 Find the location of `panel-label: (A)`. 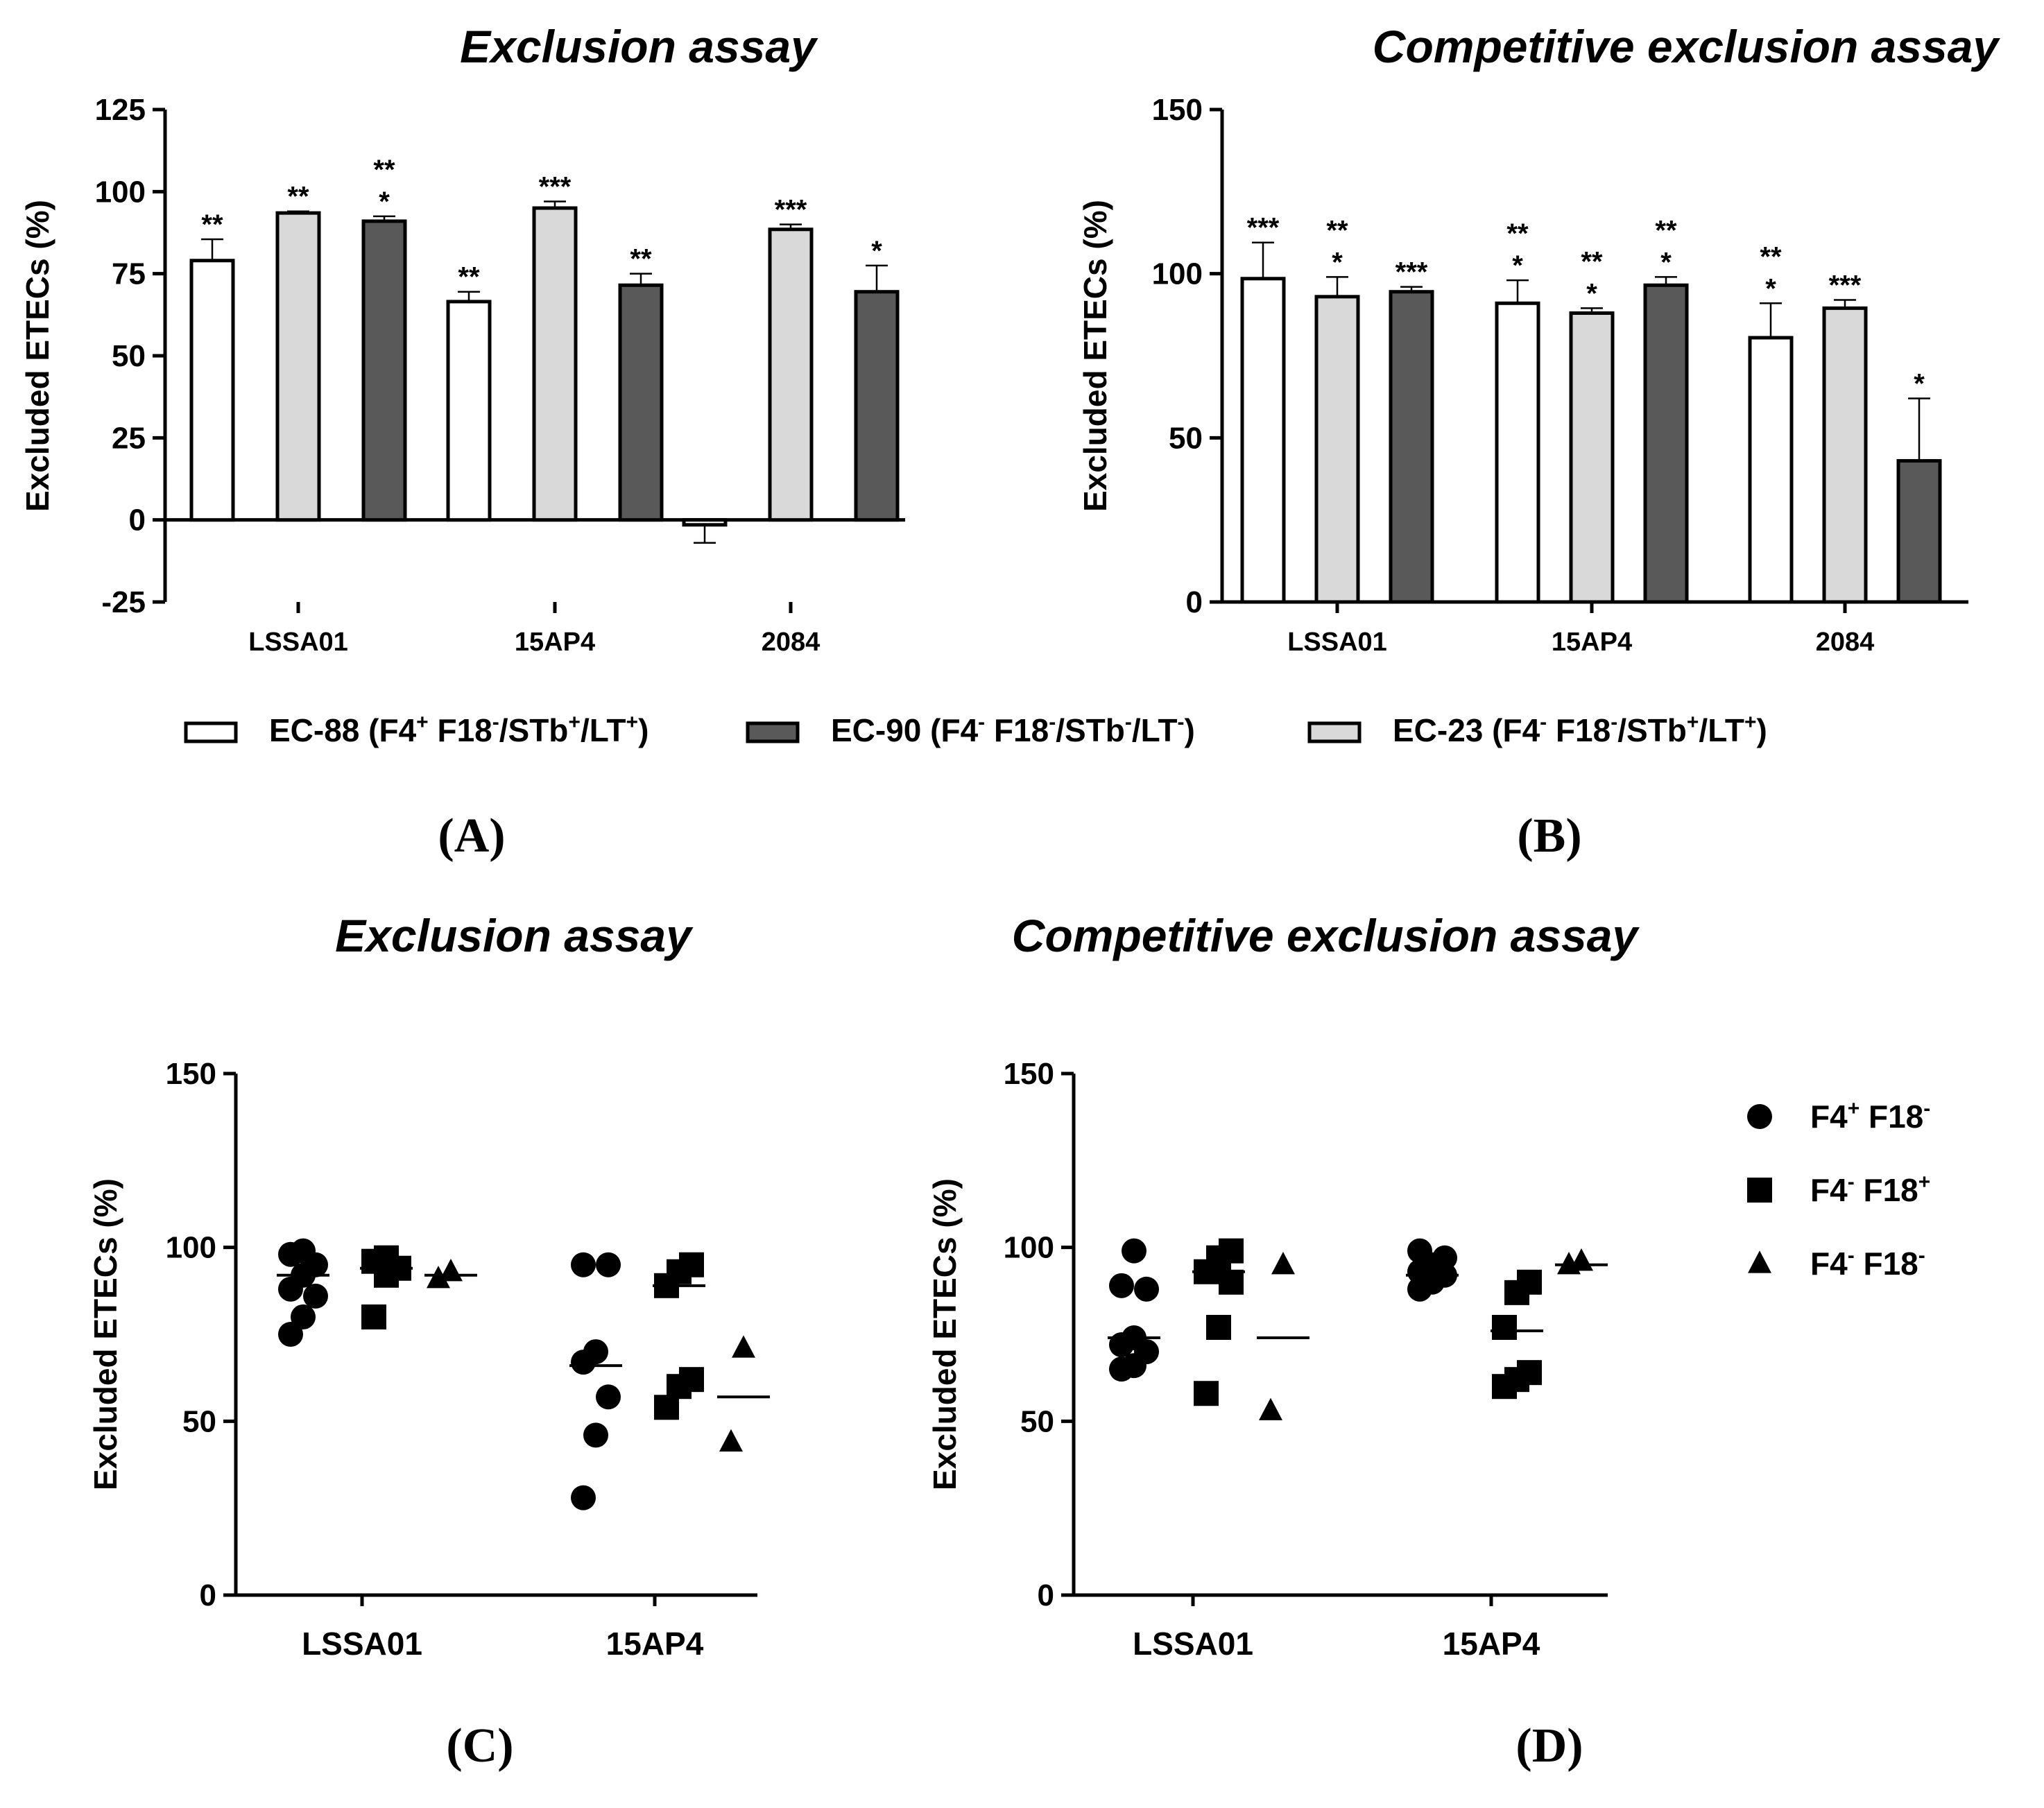

panel-label: (A) is located at coordinates (472, 836).